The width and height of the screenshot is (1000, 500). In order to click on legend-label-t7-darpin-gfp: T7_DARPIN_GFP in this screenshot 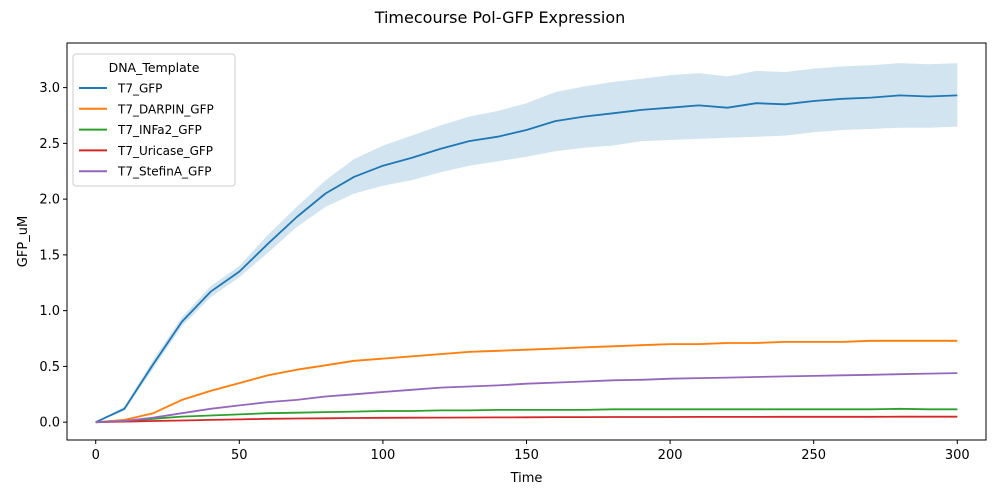, I will do `click(165, 109)`.